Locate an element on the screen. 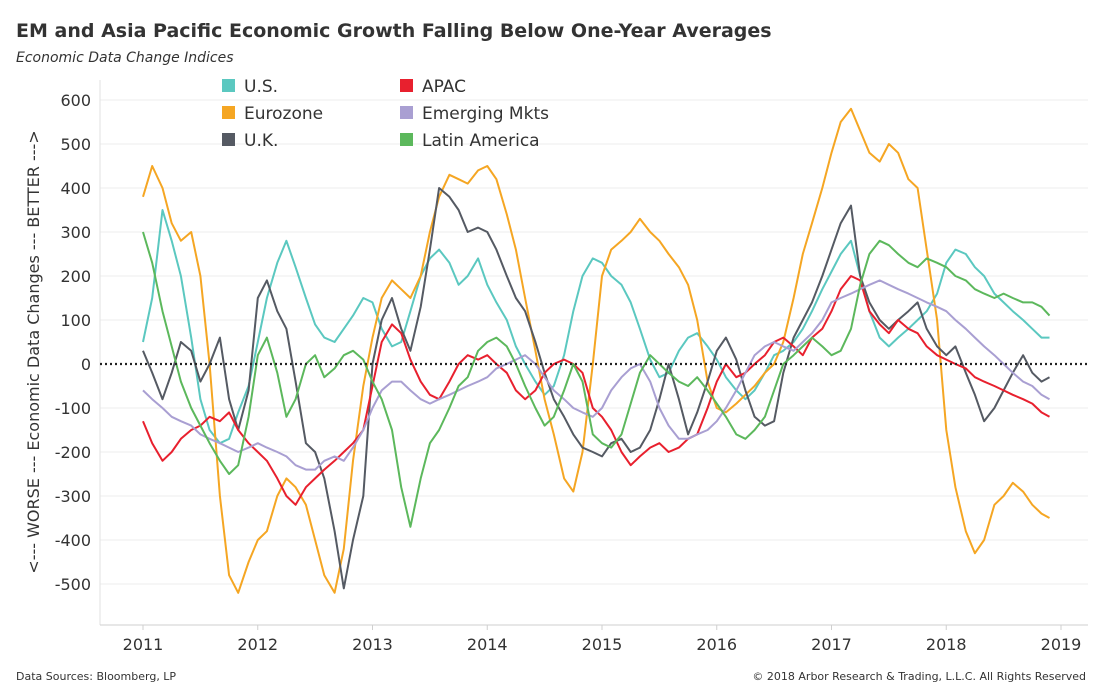  x-tick-label: 2016 is located at coordinates (716, 644).